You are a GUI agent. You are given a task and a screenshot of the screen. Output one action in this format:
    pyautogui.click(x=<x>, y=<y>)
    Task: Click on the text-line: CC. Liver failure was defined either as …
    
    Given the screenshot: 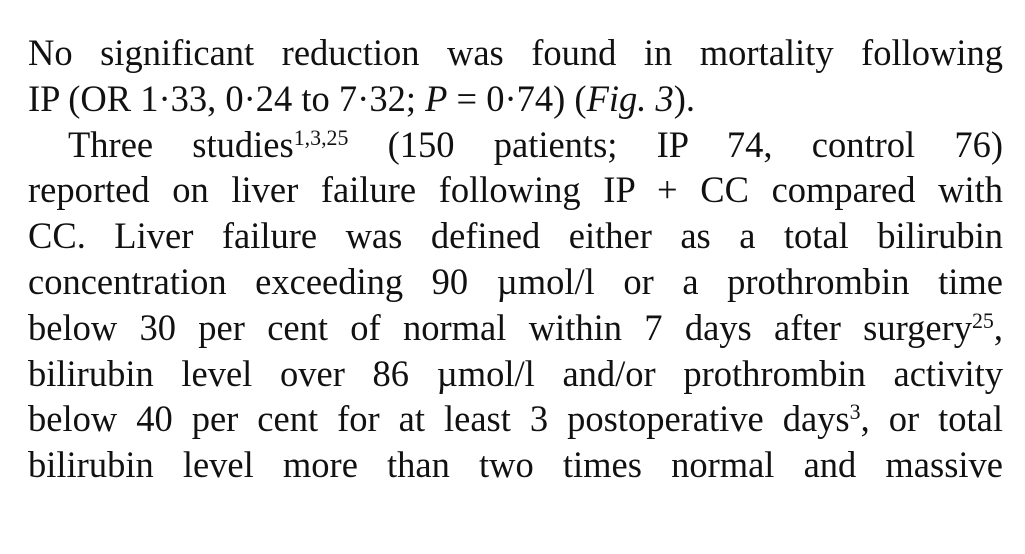 What is the action you would take?
    pyautogui.click(x=515, y=236)
    